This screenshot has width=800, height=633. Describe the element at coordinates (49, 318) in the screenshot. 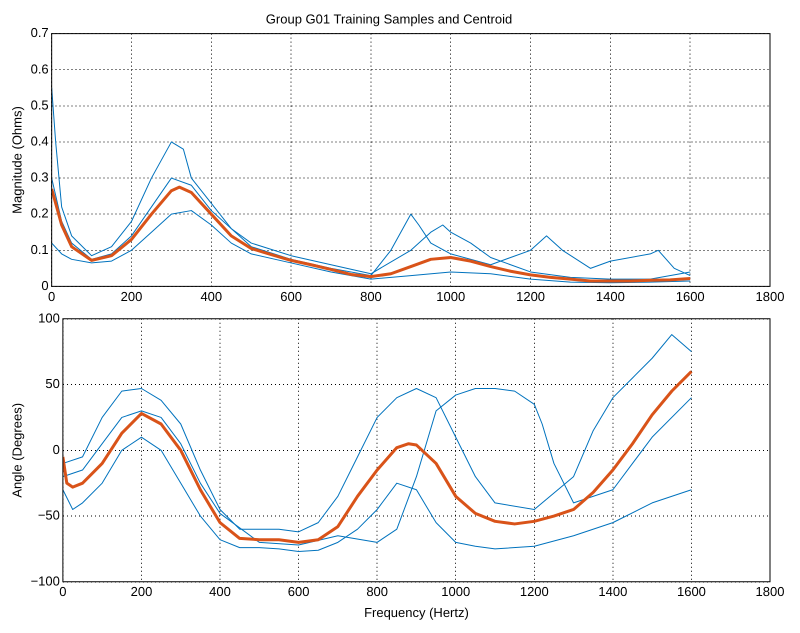

I see `y-tick-label: 100` at that location.